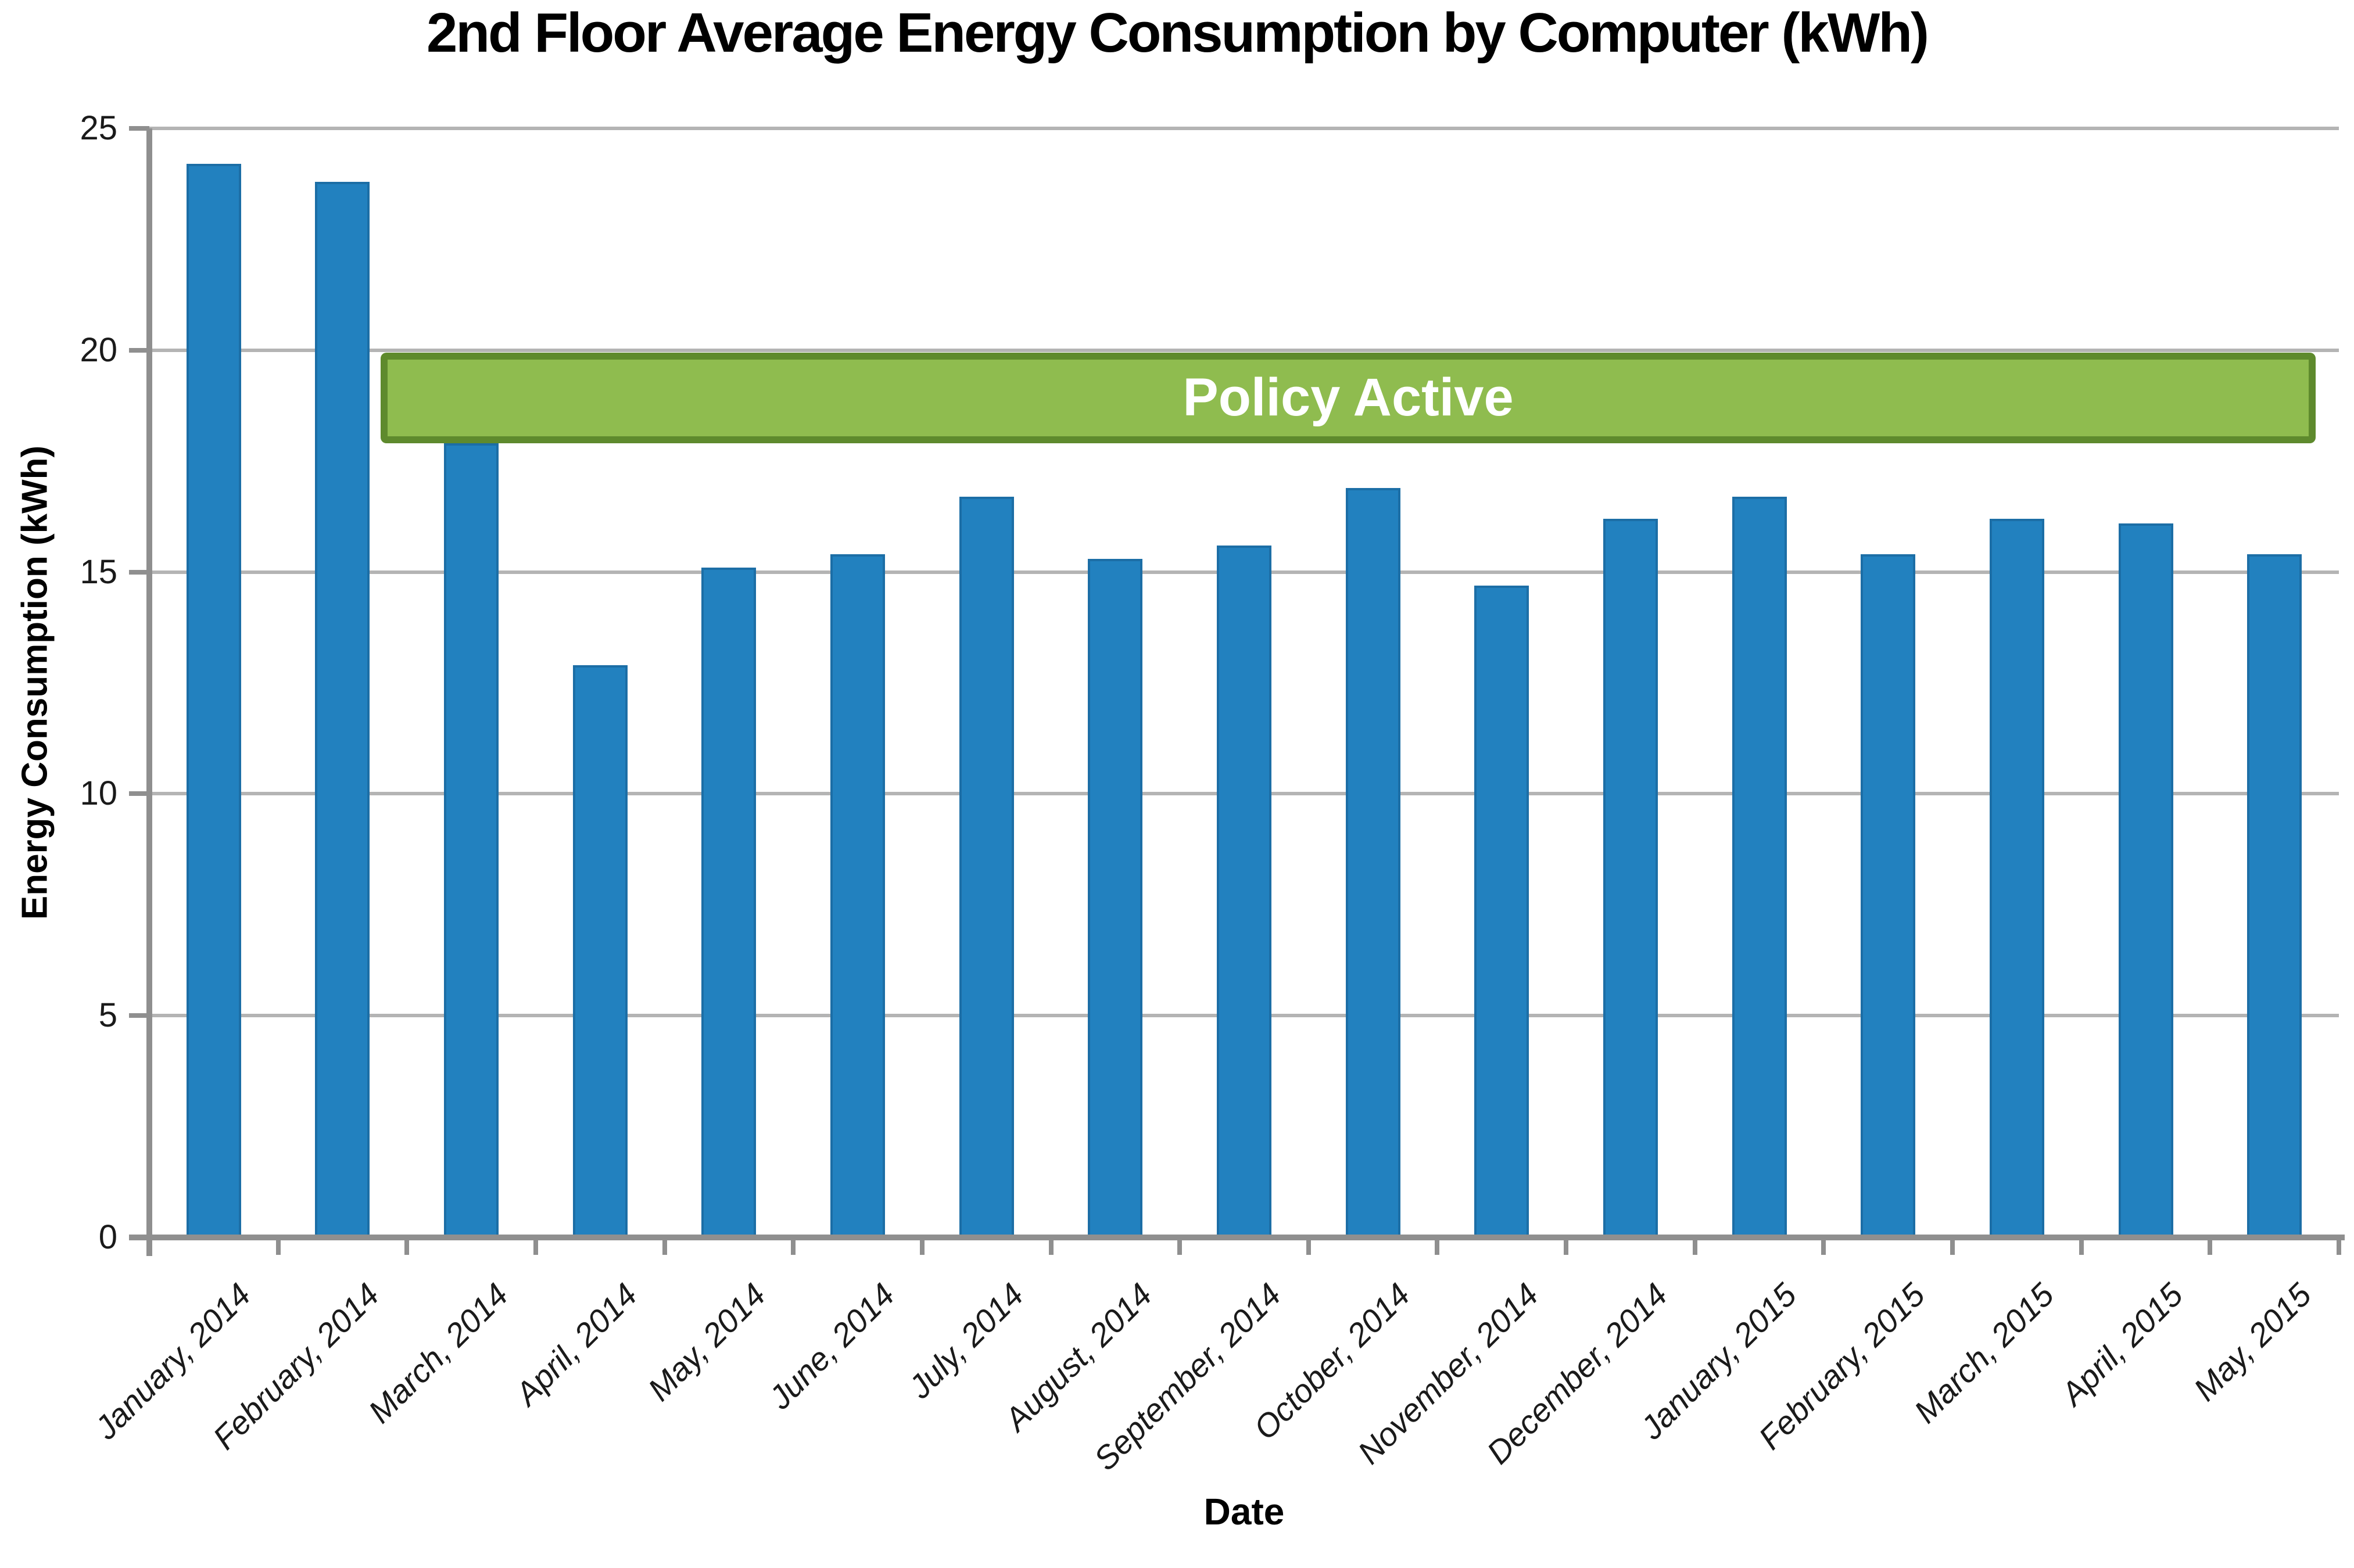 This screenshot has height=1568, width=2354. Describe the element at coordinates (98, 571) in the screenshot. I see `y-tick-label: 15` at that location.